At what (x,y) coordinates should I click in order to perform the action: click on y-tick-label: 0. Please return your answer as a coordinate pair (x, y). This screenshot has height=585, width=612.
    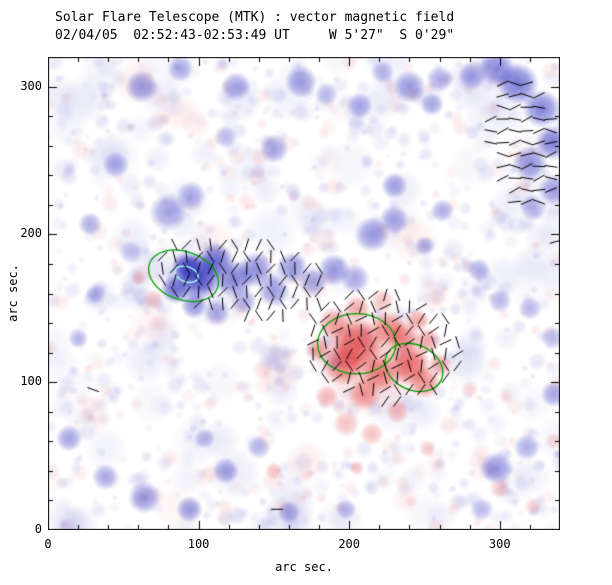
    Looking at the image, I should click on (38, 529).